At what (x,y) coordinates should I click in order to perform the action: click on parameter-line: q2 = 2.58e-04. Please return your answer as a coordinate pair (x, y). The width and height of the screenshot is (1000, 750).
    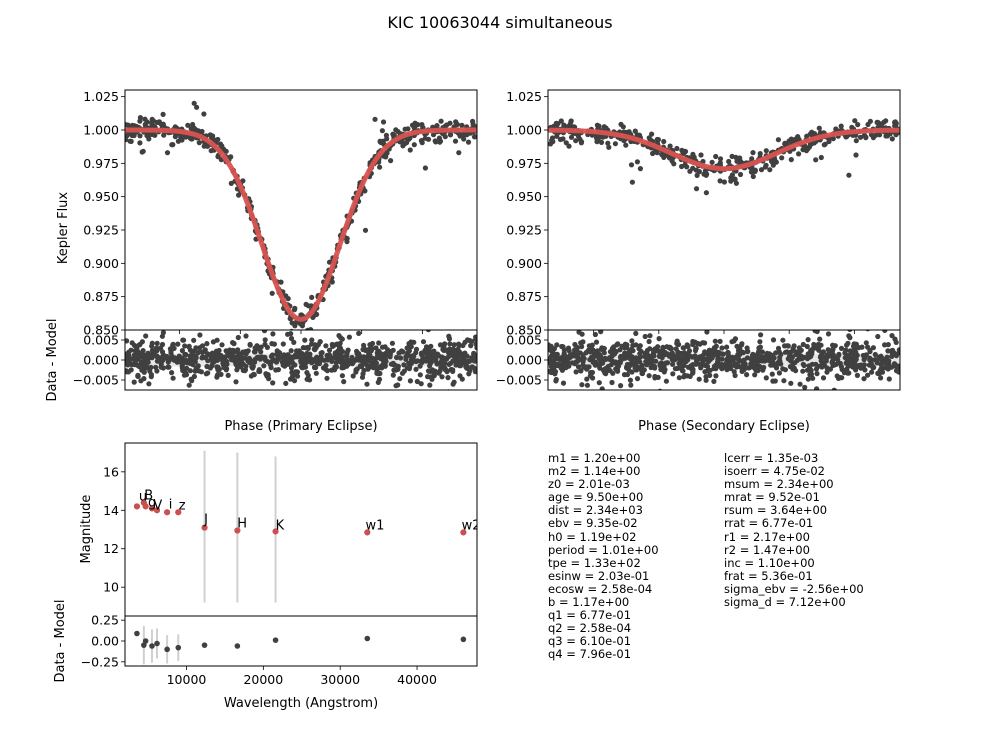
    Looking at the image, I should click on (590, 628).